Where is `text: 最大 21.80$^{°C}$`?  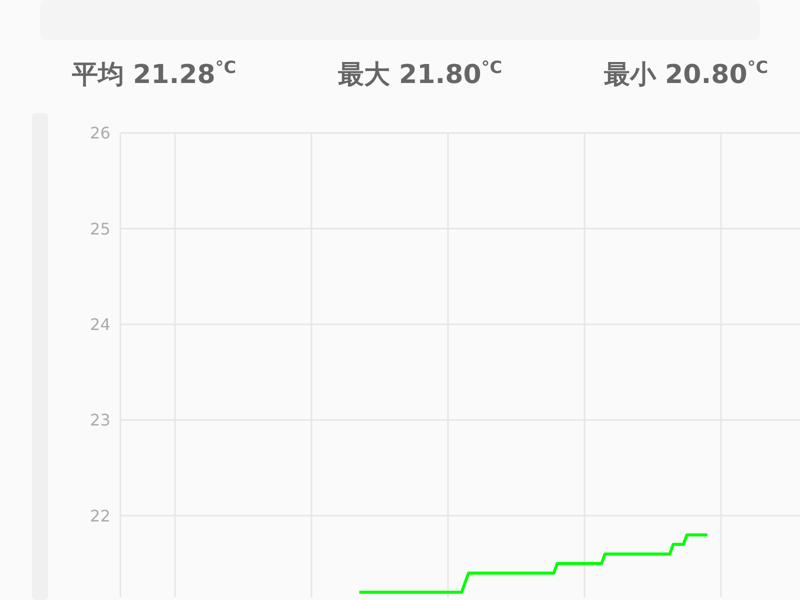
text: 最大 21.80$^{°C}$ is located at coordinates (419, 73).